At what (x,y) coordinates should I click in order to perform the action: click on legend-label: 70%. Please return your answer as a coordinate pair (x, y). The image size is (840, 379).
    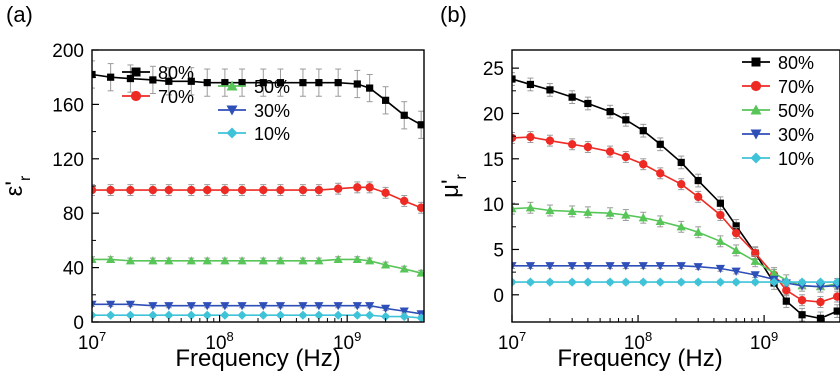
    Looking at the image, I should click on (176, 97).